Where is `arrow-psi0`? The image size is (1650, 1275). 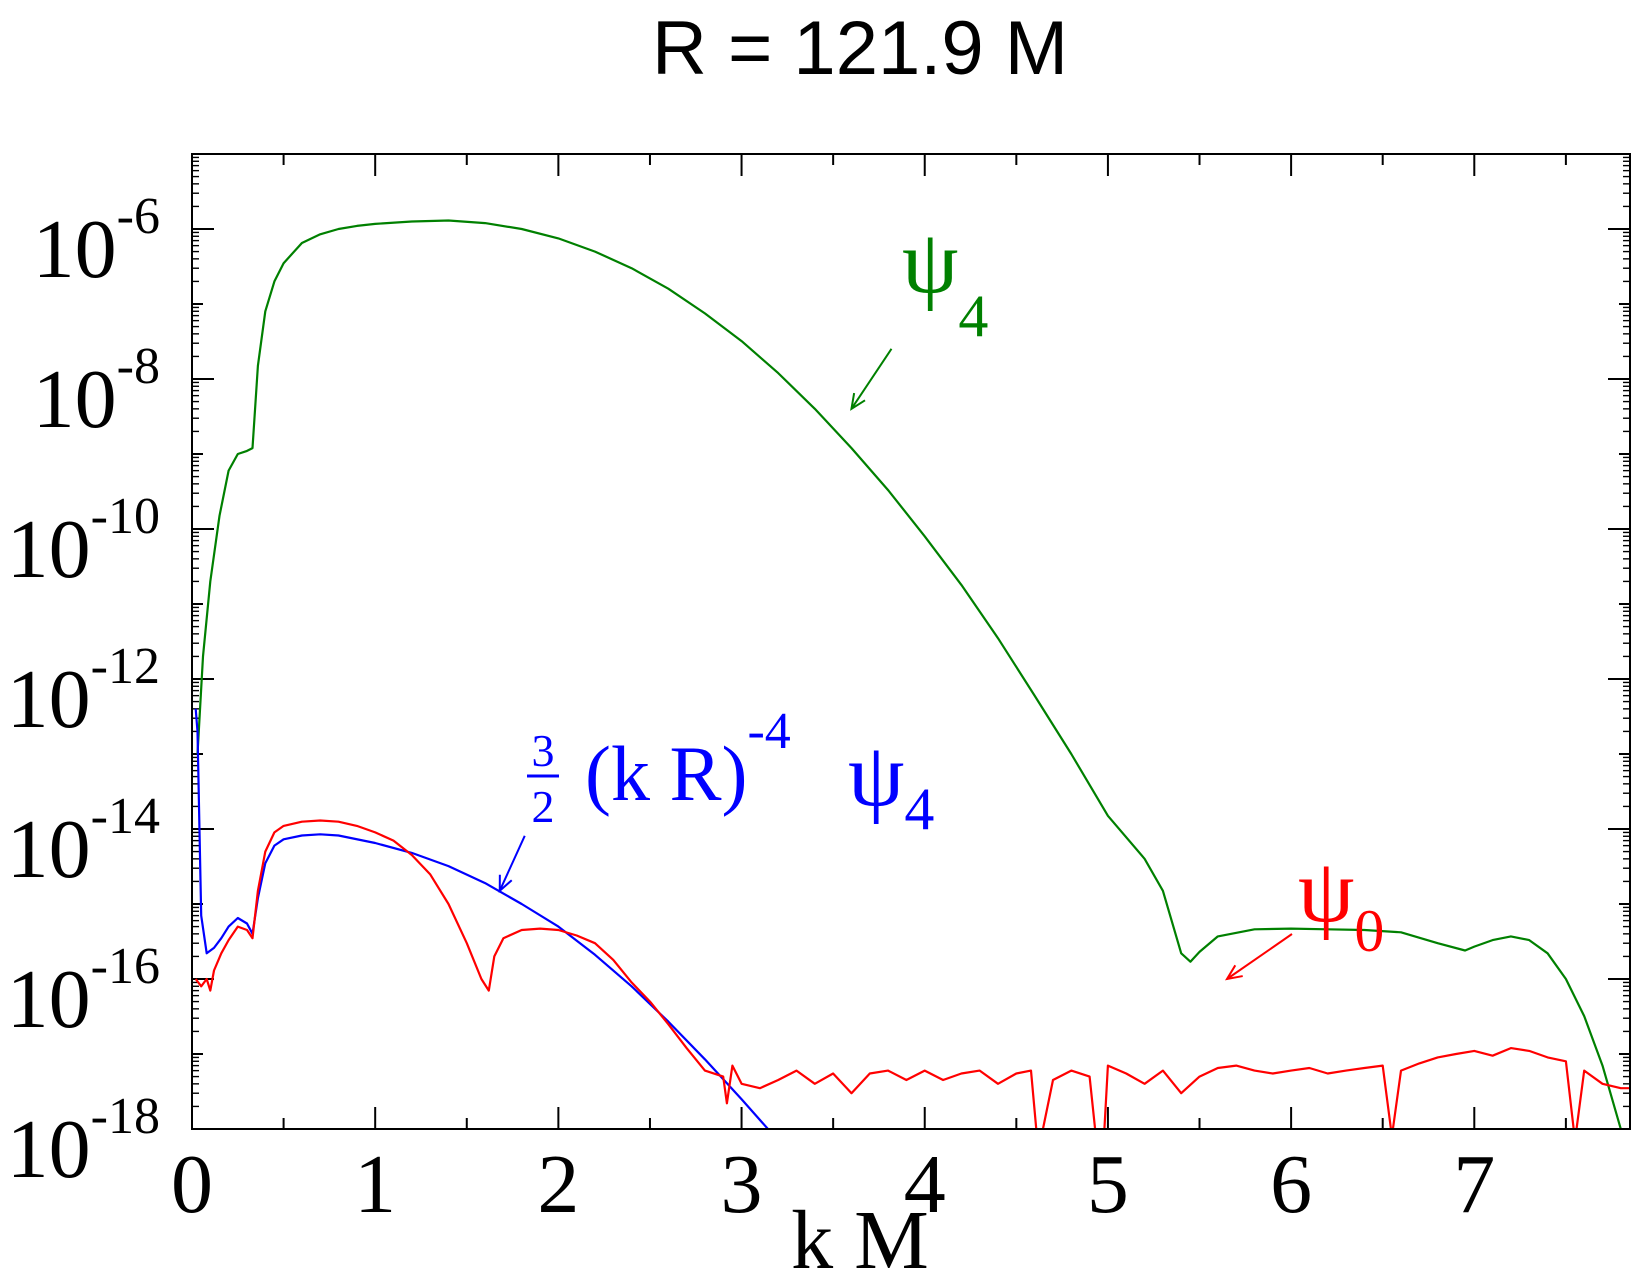 arrow-psi0 is located at coordinates (1258, 957).